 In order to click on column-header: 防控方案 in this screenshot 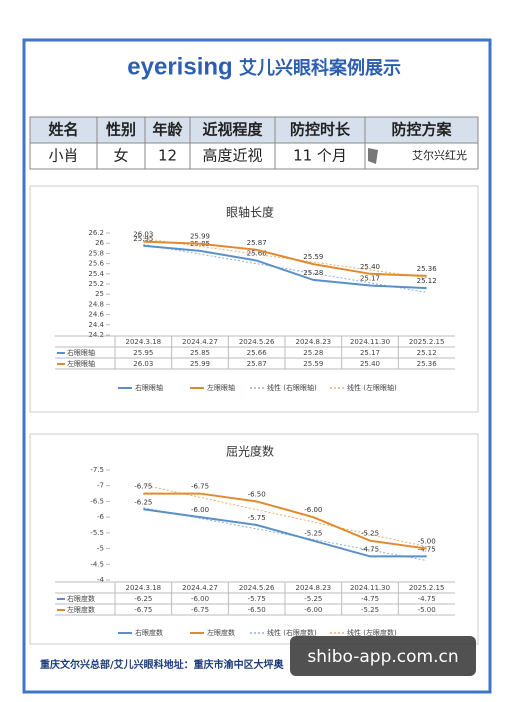, I will do `click(421, 130)`.